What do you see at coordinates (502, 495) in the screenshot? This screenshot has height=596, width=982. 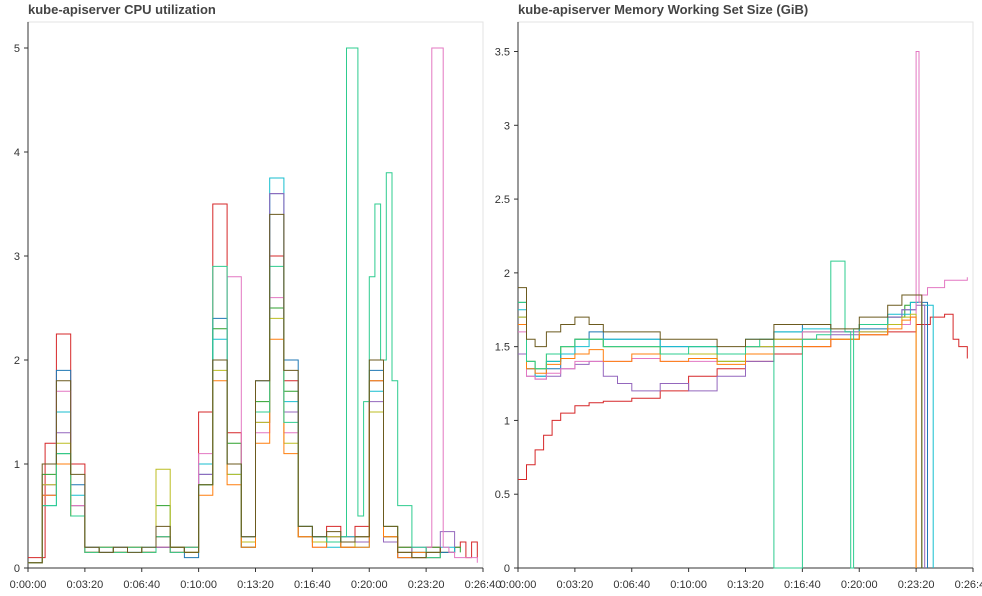 I see `y-tick-label: 0.5` at bounding box center [502, 495].